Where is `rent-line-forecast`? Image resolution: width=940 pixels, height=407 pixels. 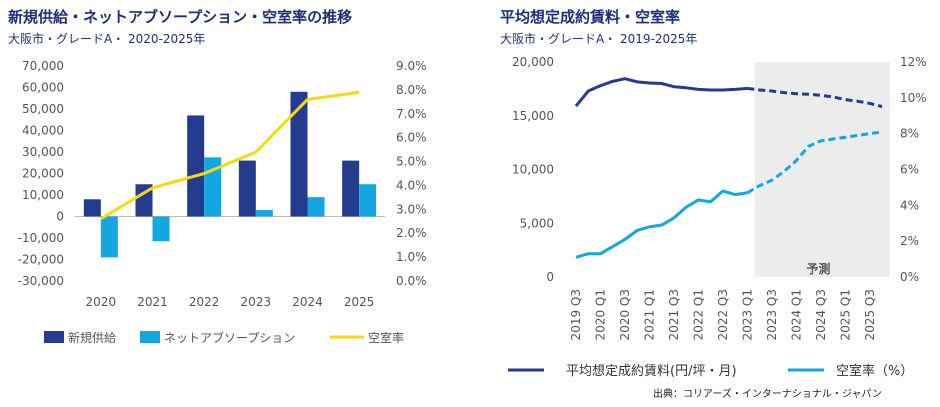
rent-line-forecast is located at coordinates (815, 97).